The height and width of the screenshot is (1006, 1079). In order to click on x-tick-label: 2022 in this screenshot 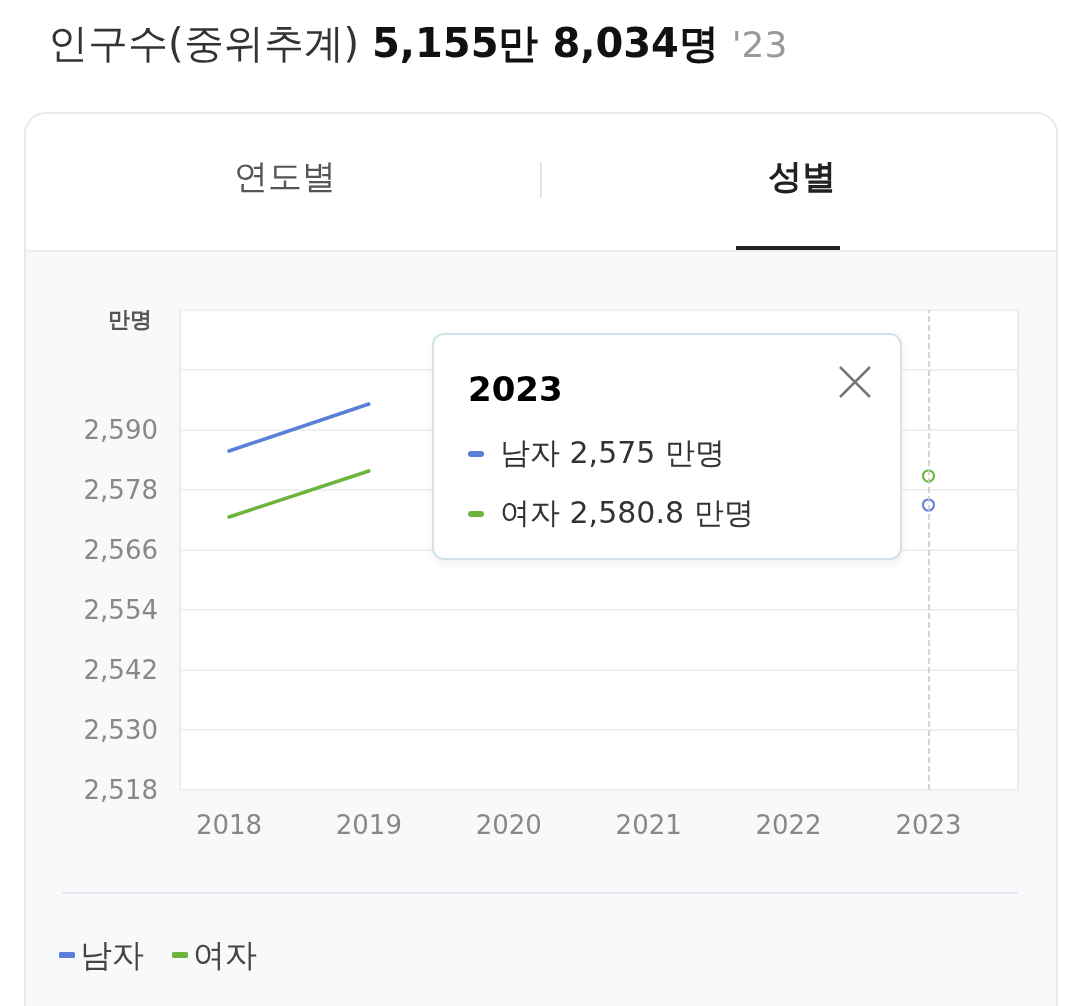, I will do `click(788, 825)`.